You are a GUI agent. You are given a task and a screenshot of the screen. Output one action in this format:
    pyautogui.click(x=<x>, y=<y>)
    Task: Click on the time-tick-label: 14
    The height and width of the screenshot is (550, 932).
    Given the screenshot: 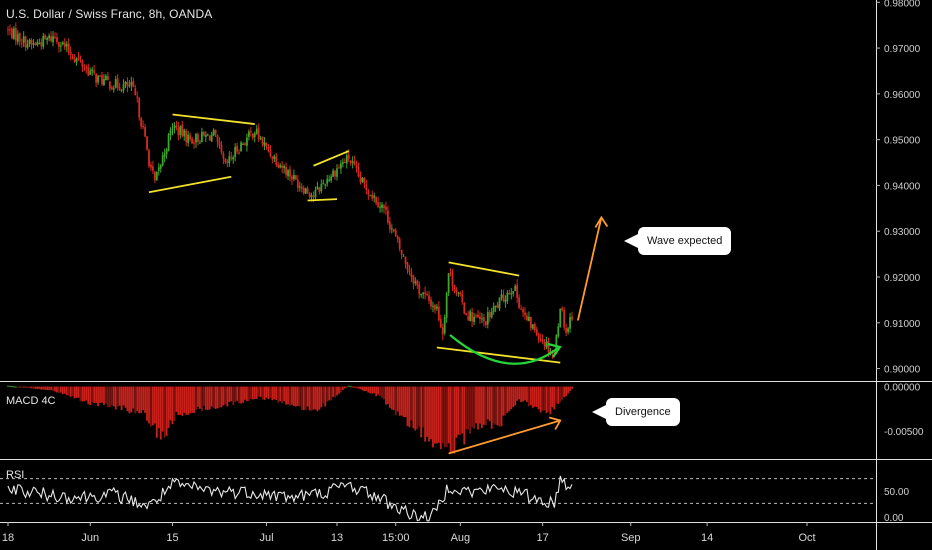 What is the action you would take?
    pyautogui.click(x=707, y=538)
    